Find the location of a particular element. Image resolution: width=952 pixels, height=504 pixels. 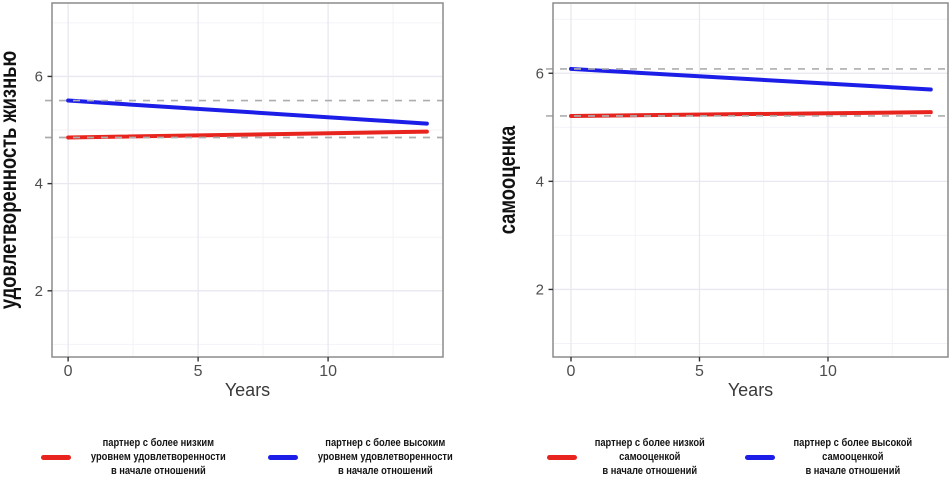

legend-line: партнер с более высоким is located at coordinates (385, 443).